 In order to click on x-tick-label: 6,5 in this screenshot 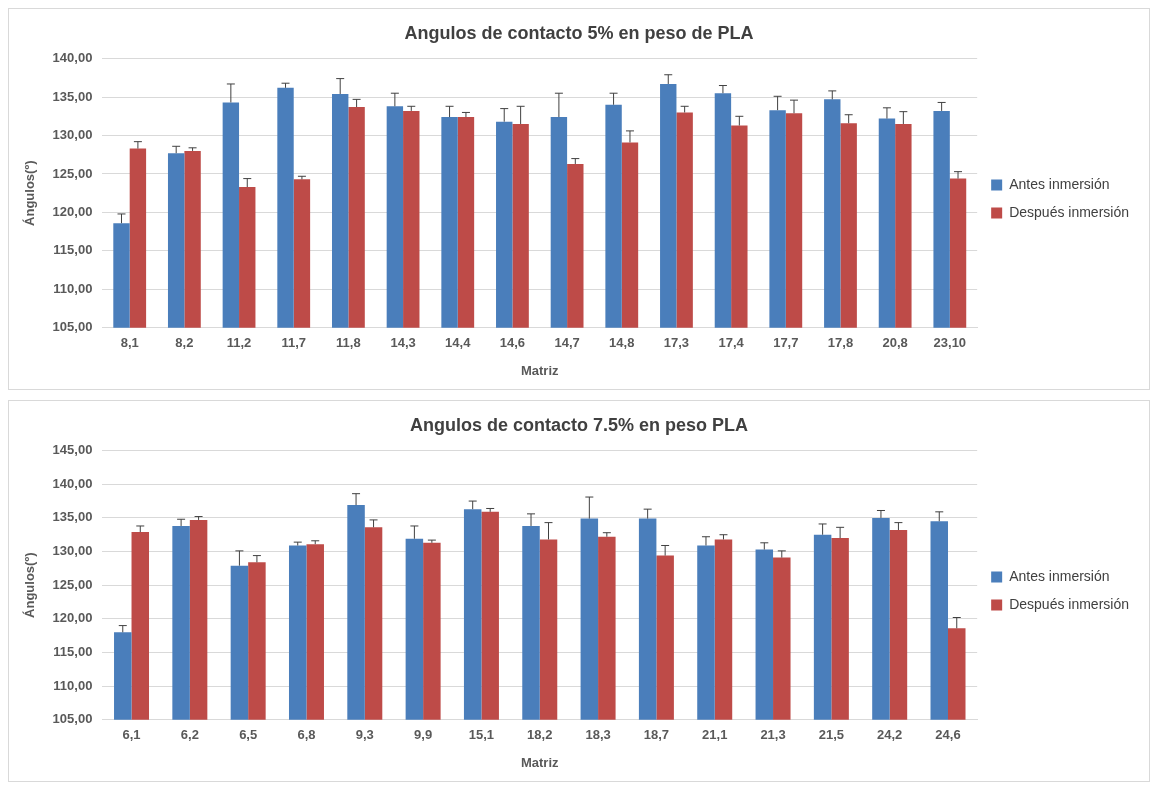, I will do `click(248, 735)`.